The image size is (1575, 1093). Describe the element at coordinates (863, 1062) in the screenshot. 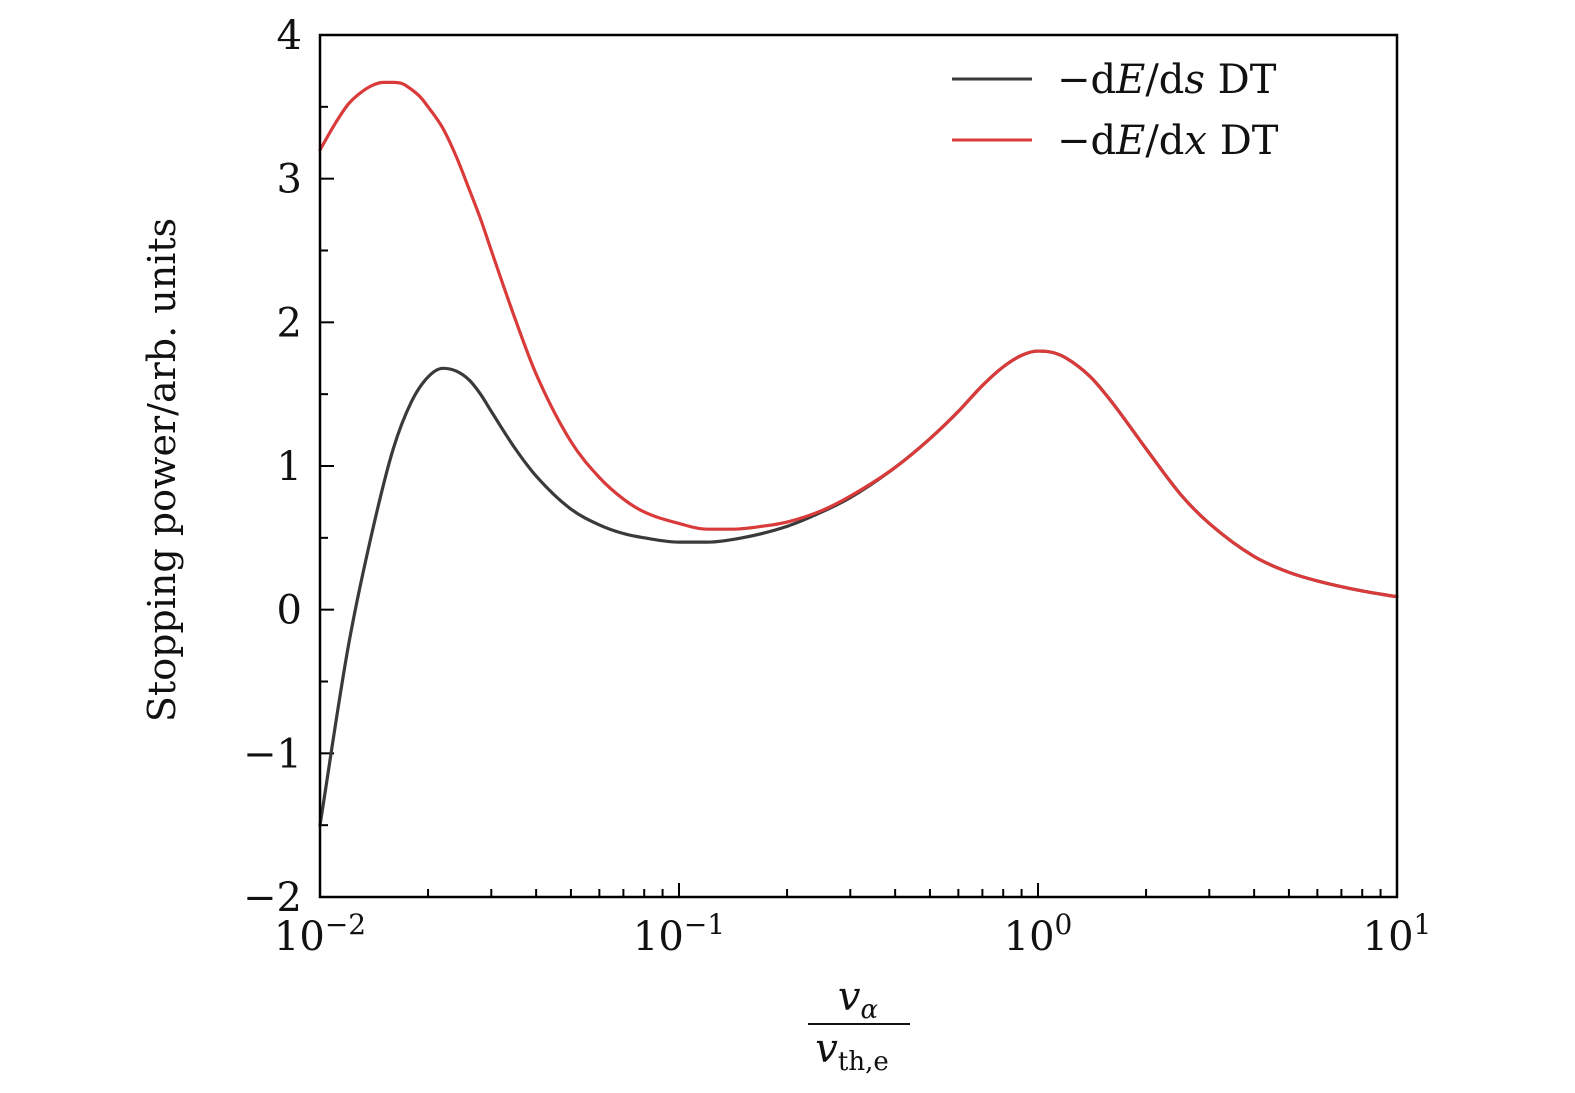

I see `x-label-denominator-sub: th,e` at that location.